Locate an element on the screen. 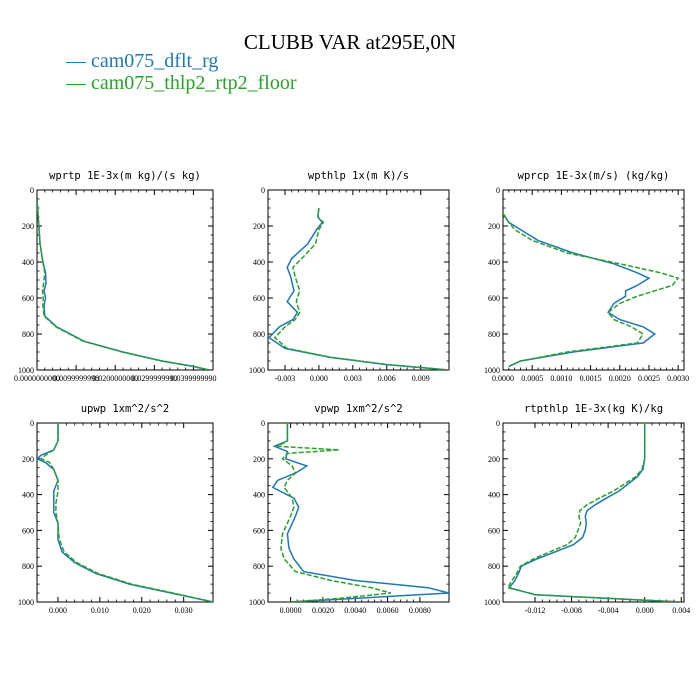  y-tick-label-3-5: 1000 is located at coordinates (26, 602).